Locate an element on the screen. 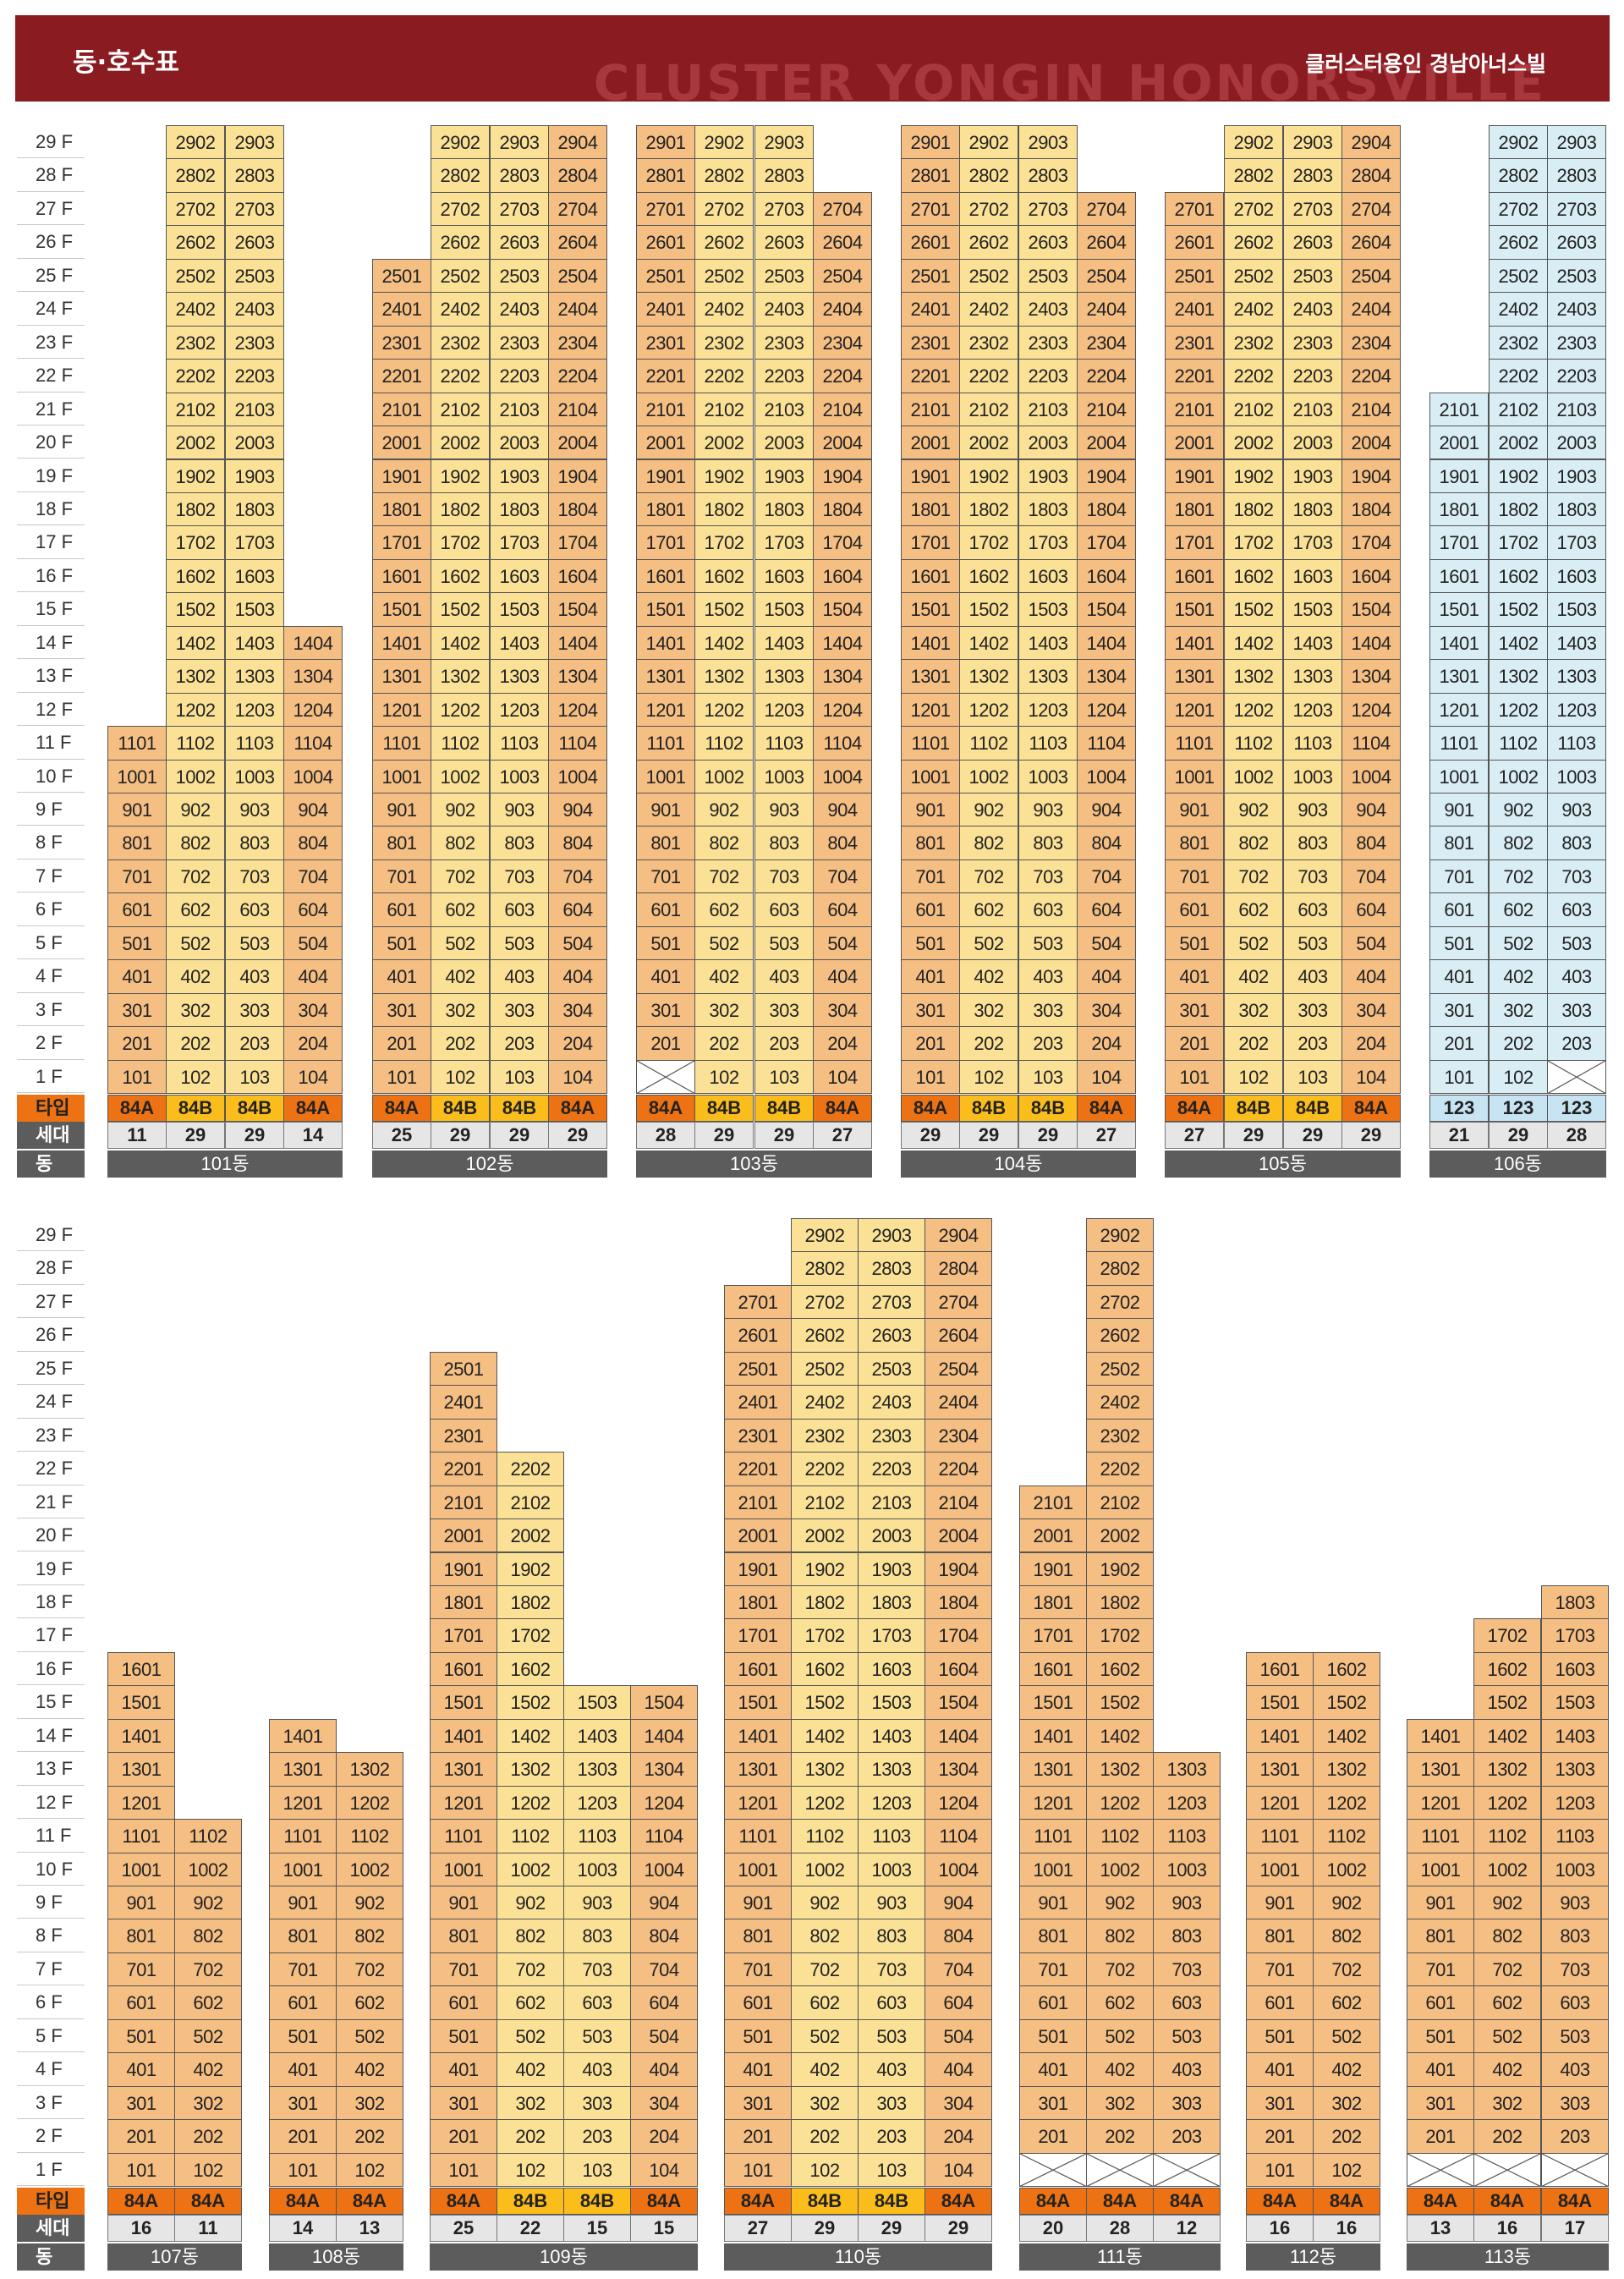  unit-cell: 1604 is located at coordinates (843, 576).